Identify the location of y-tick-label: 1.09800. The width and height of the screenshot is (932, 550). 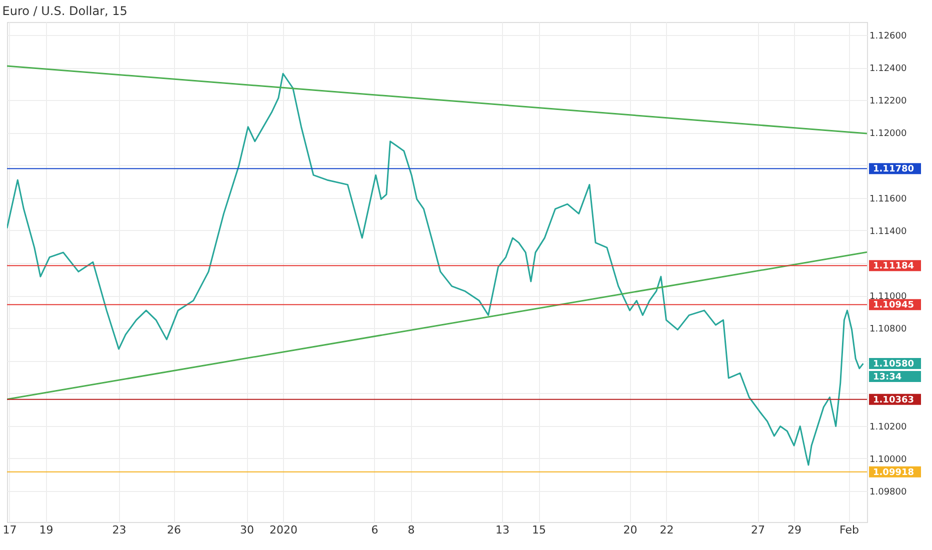
(888, 493).